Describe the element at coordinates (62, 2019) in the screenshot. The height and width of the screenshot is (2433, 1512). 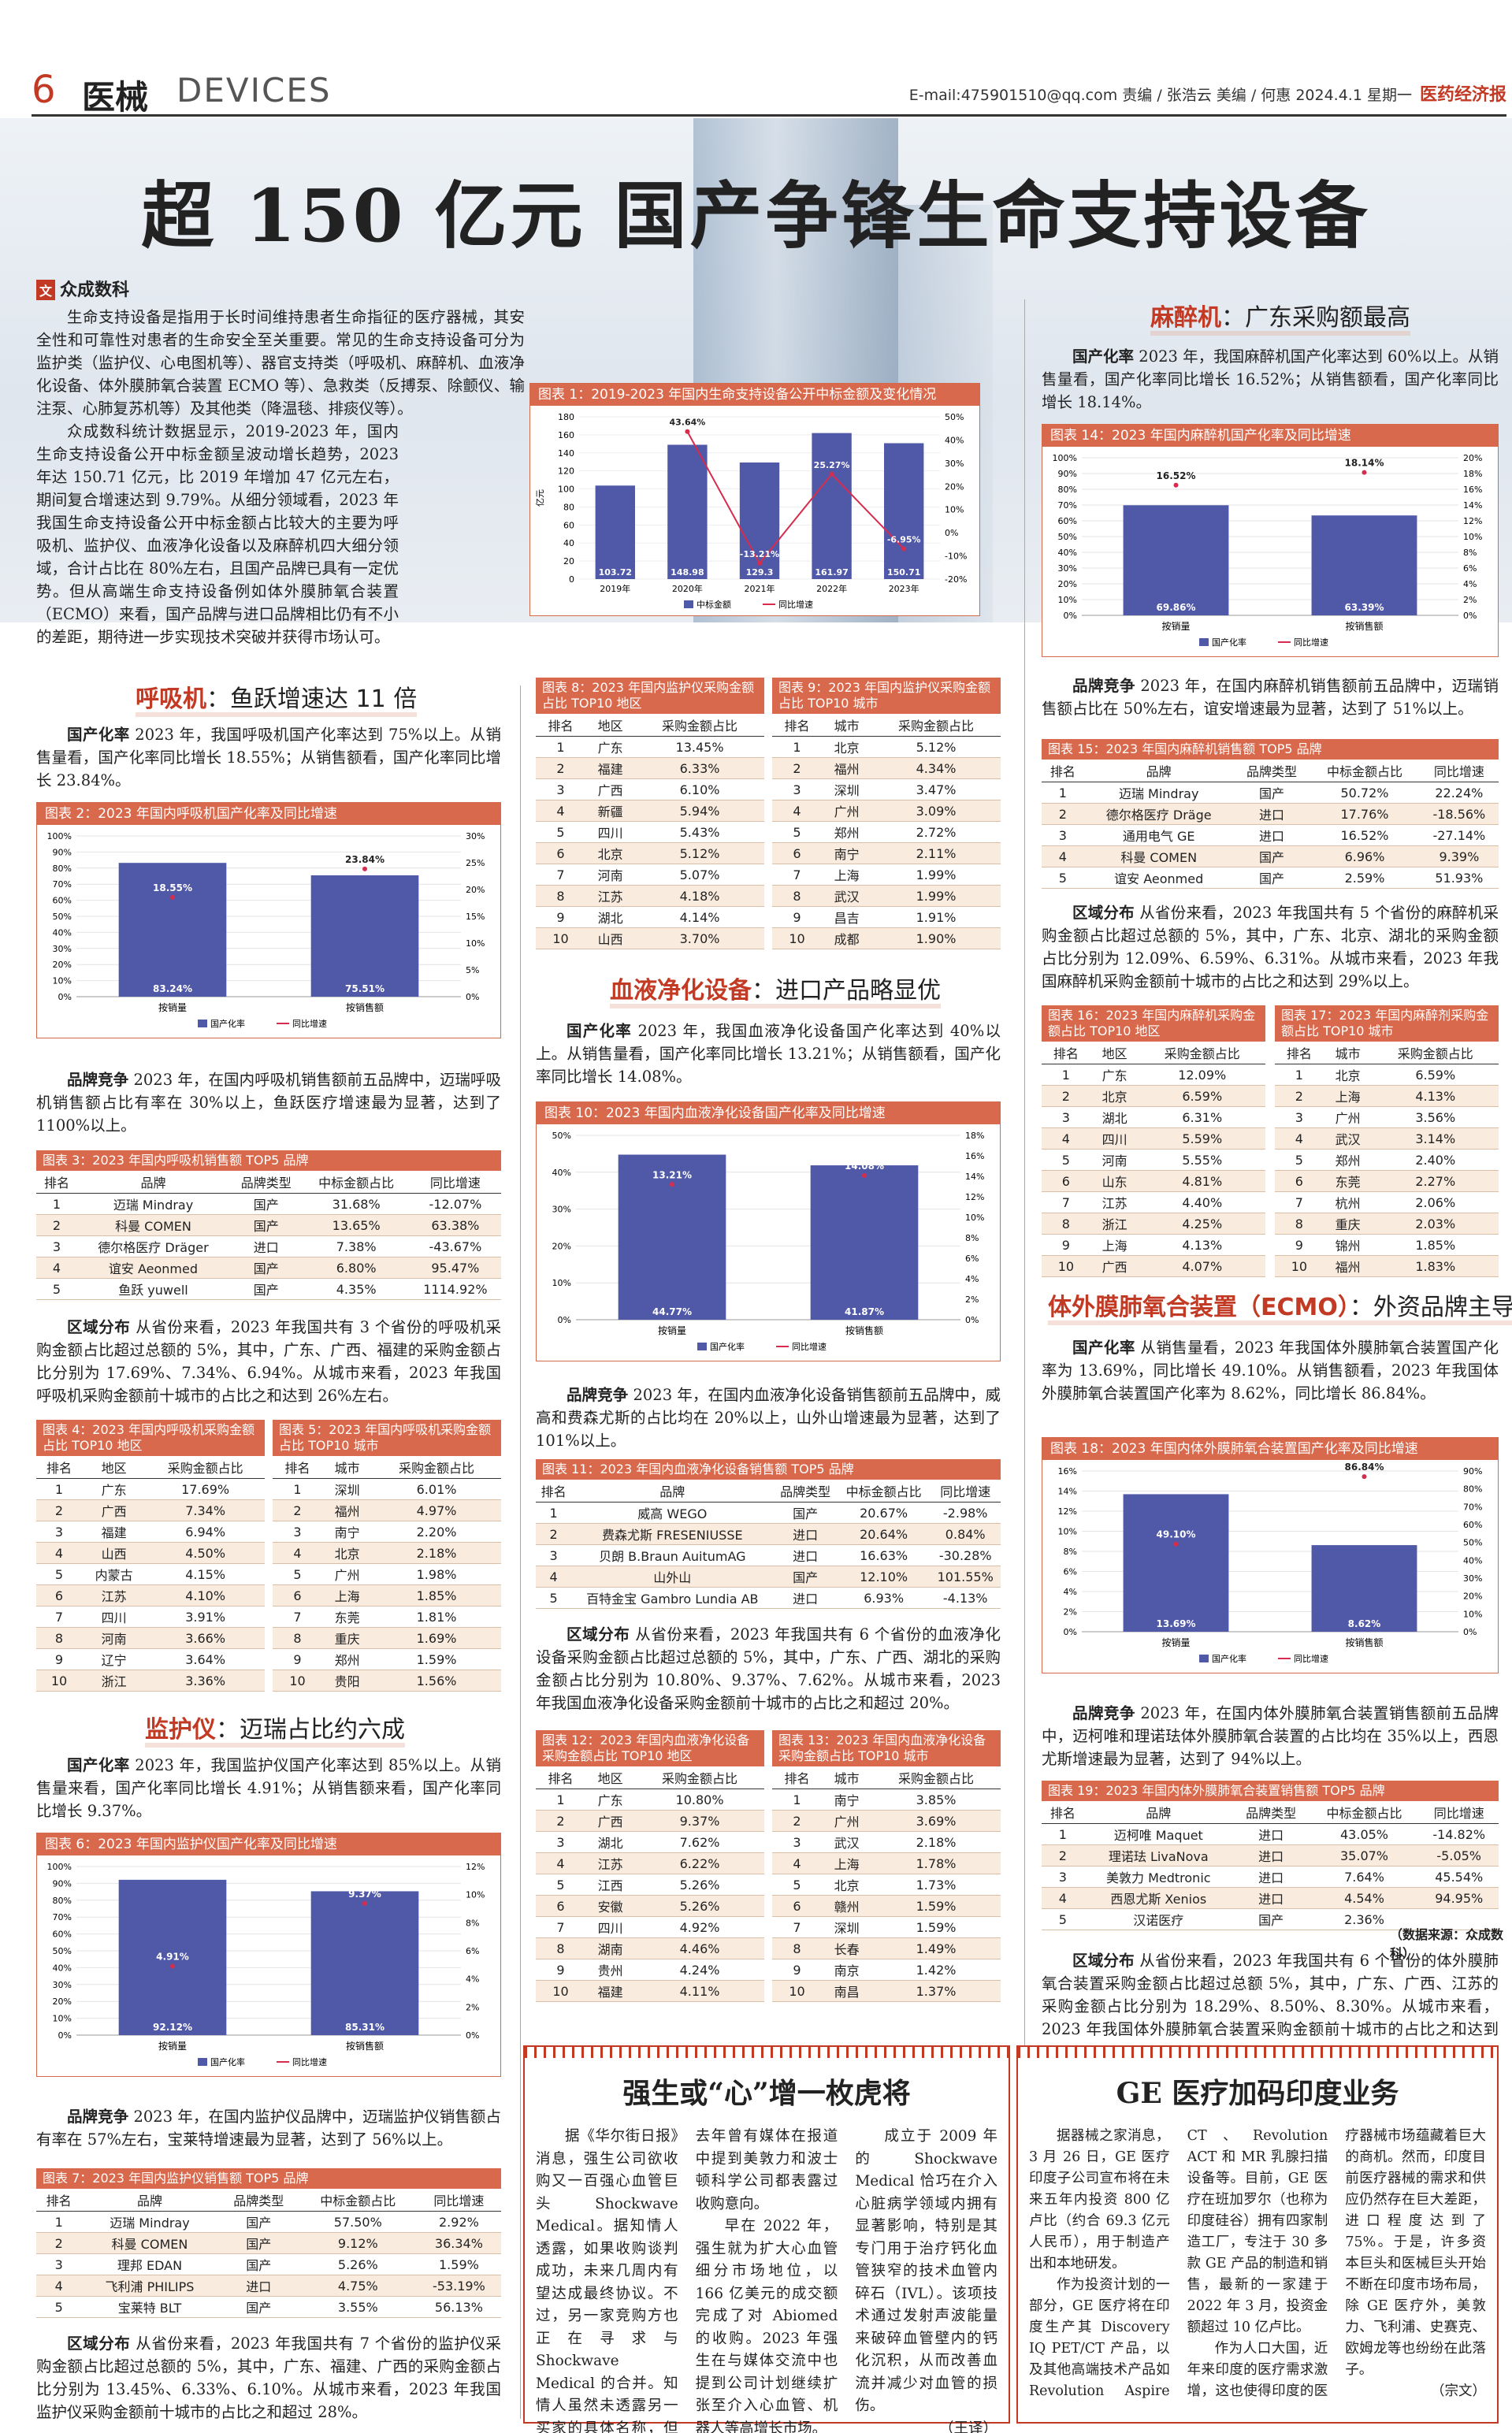
I see `y-tick-label: 10%` at that location.